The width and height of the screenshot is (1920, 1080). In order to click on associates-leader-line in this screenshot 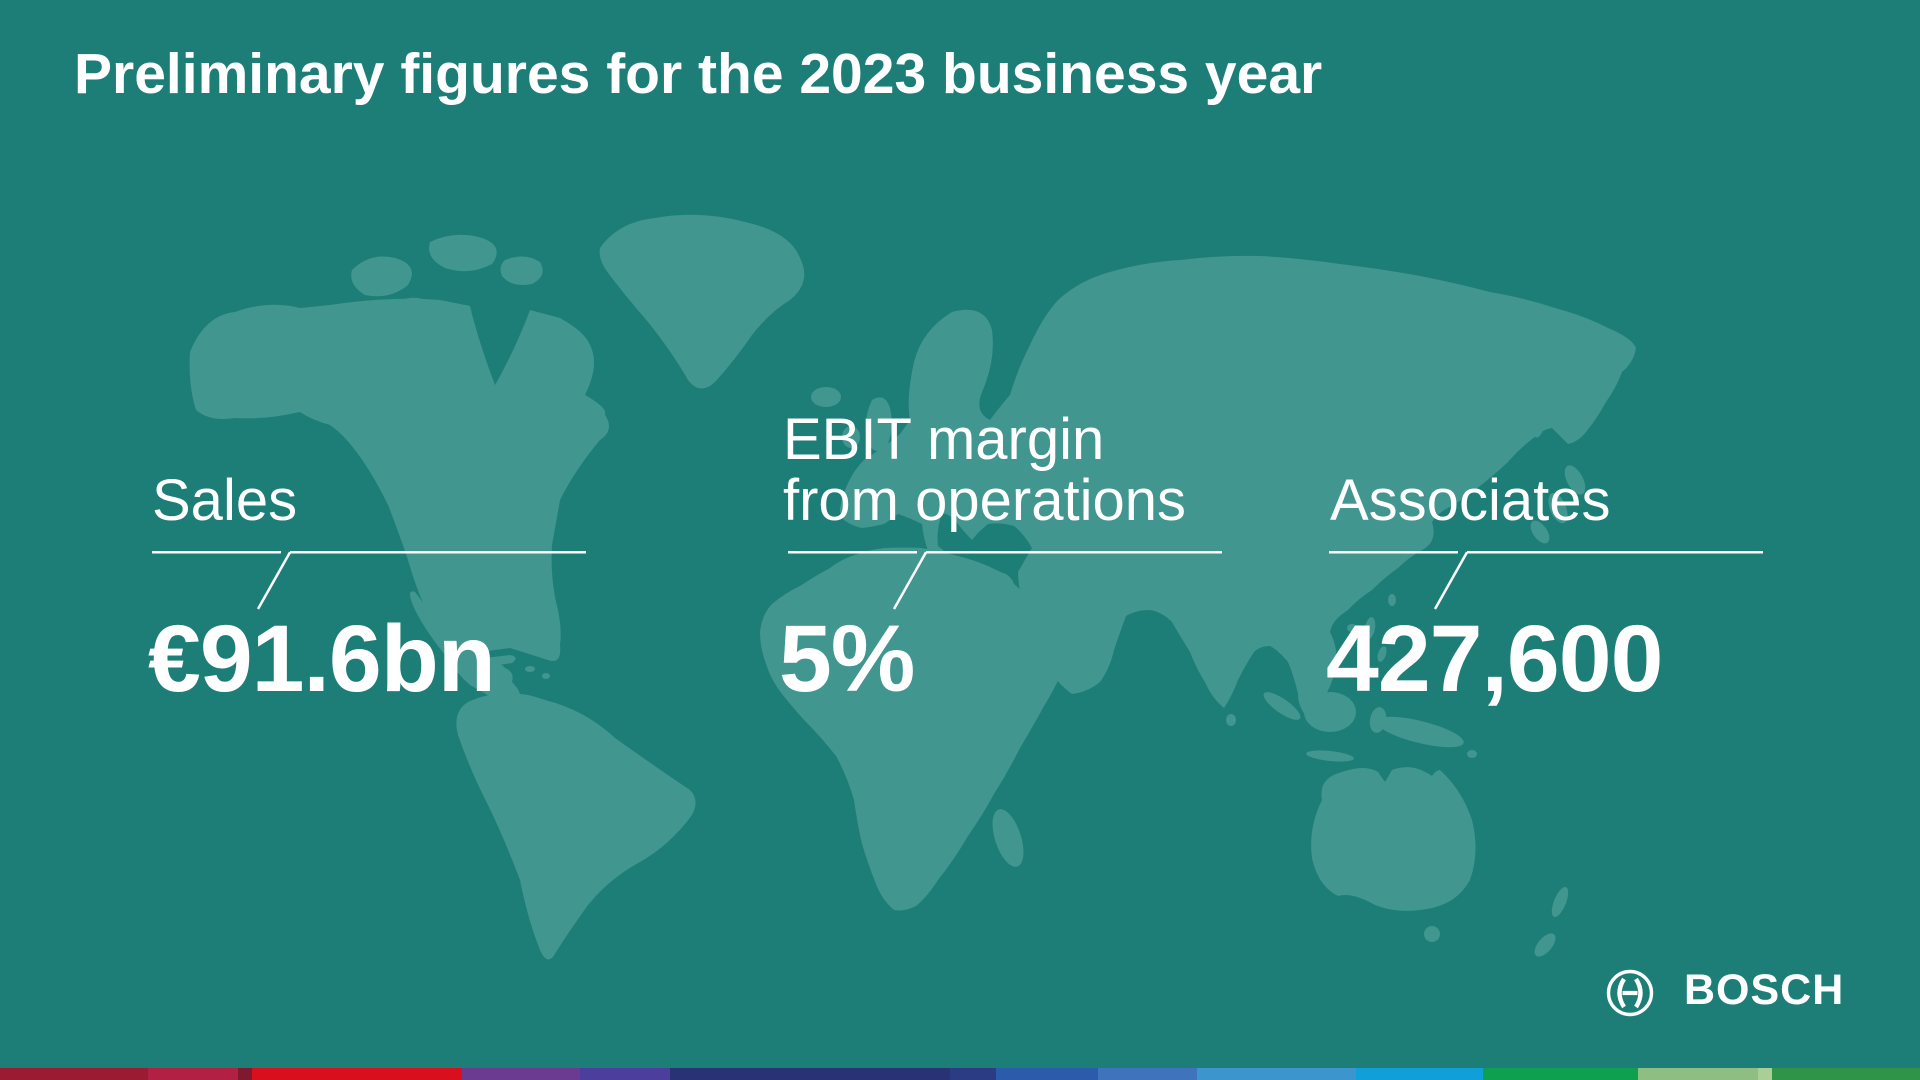, I will do `click(1546, 580)`.